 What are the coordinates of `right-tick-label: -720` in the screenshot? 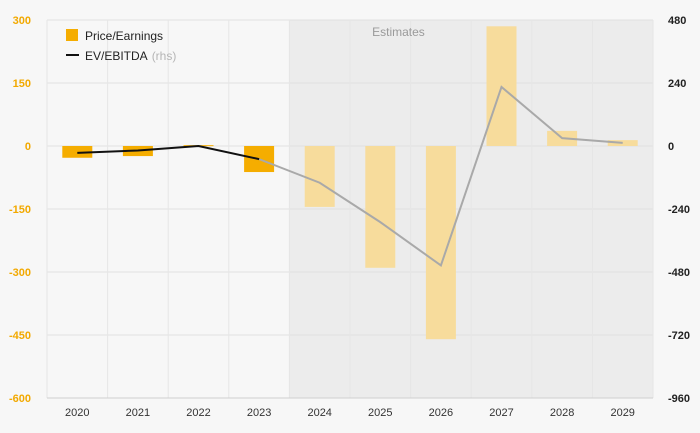 It's located at (679, 336).